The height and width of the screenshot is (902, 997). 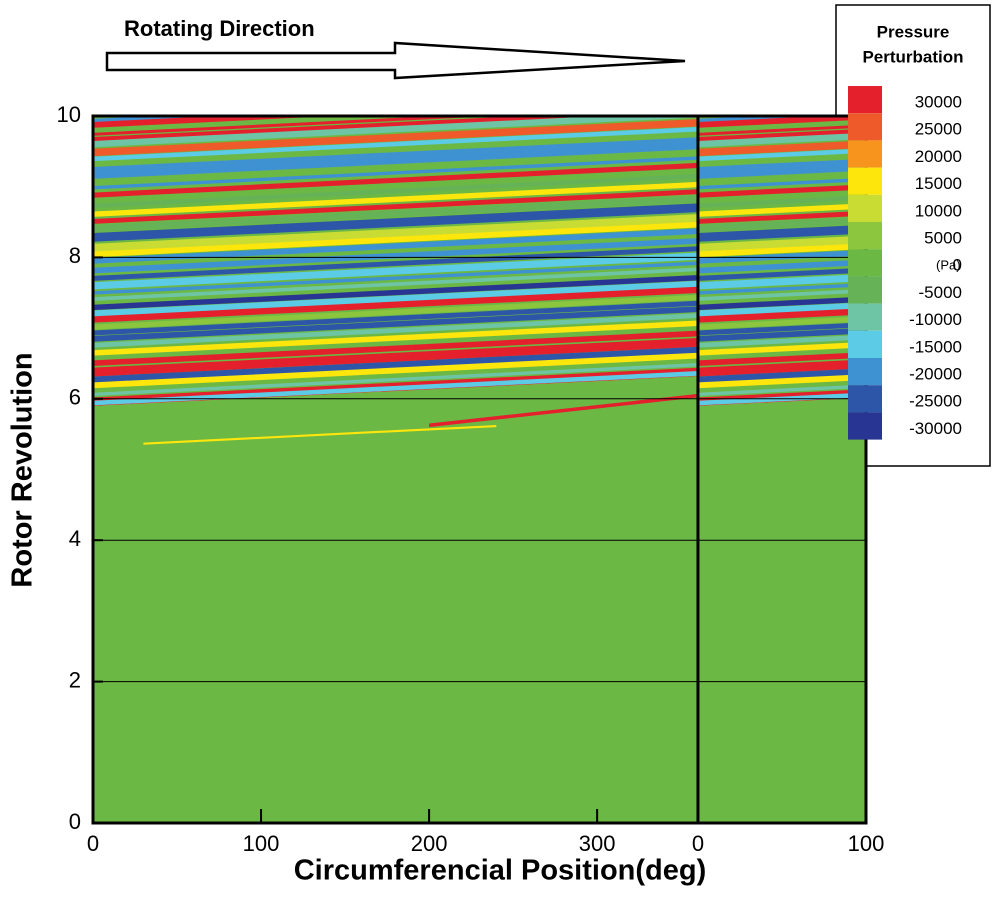 I want to click on legend-title: Pressure, so click(x=913, y=31).